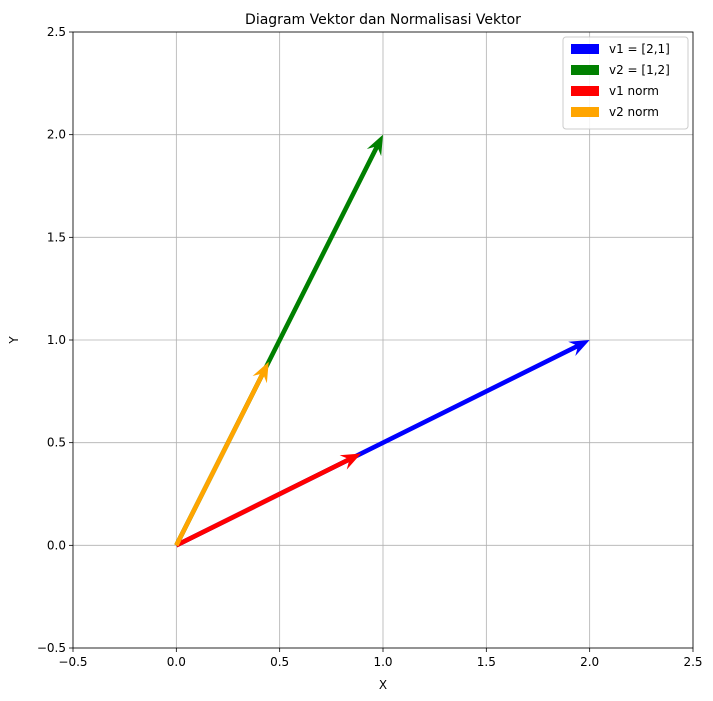  I want to click on y-tick-label: −0.5, so click(51, 648).